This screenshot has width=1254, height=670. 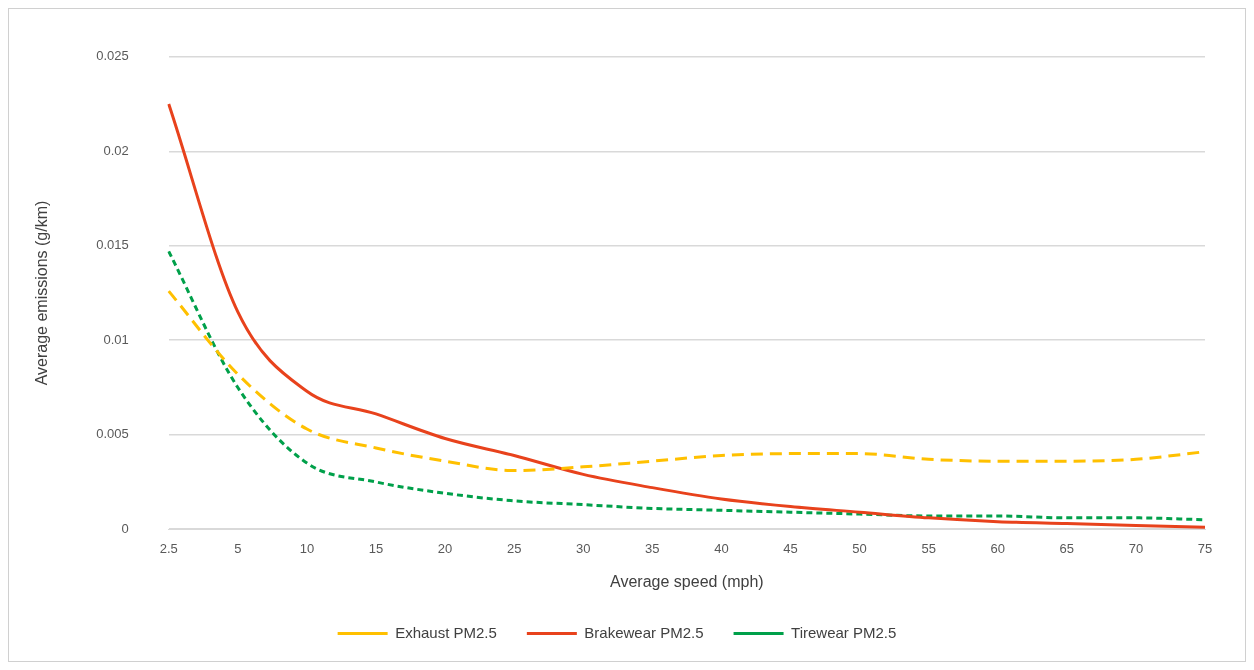 What do you see at coordinates (1136, 548) in the screenshot?
I see `x-tick-label: 70` at bounding box center [1136, 548].